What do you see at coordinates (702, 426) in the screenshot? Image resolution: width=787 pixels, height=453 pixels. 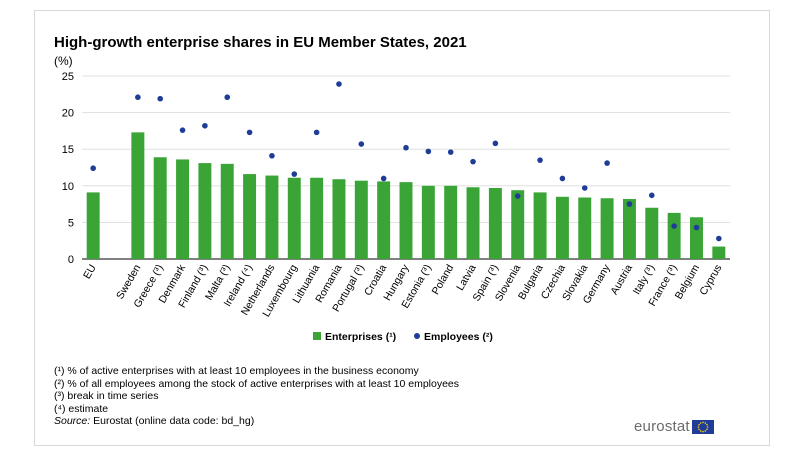 I see `eu-flag-icon` at bounding box center [702, 426].